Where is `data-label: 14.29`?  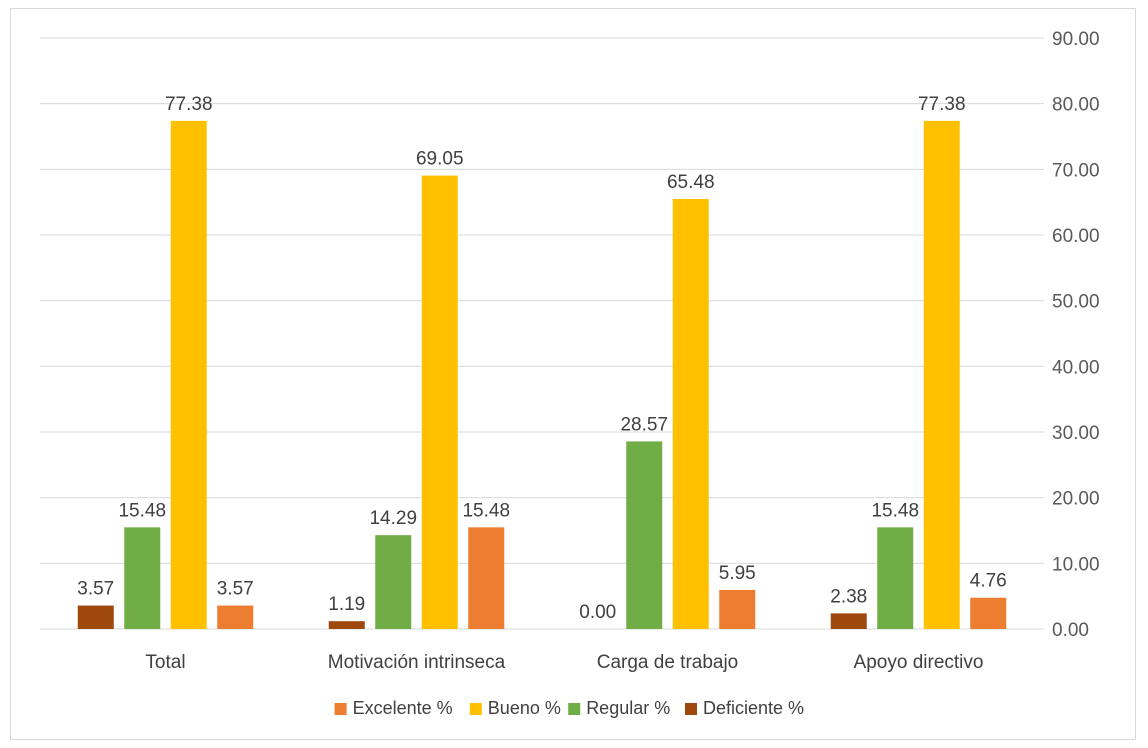 data-label: 14.29 is located at coordinates (393, 518).